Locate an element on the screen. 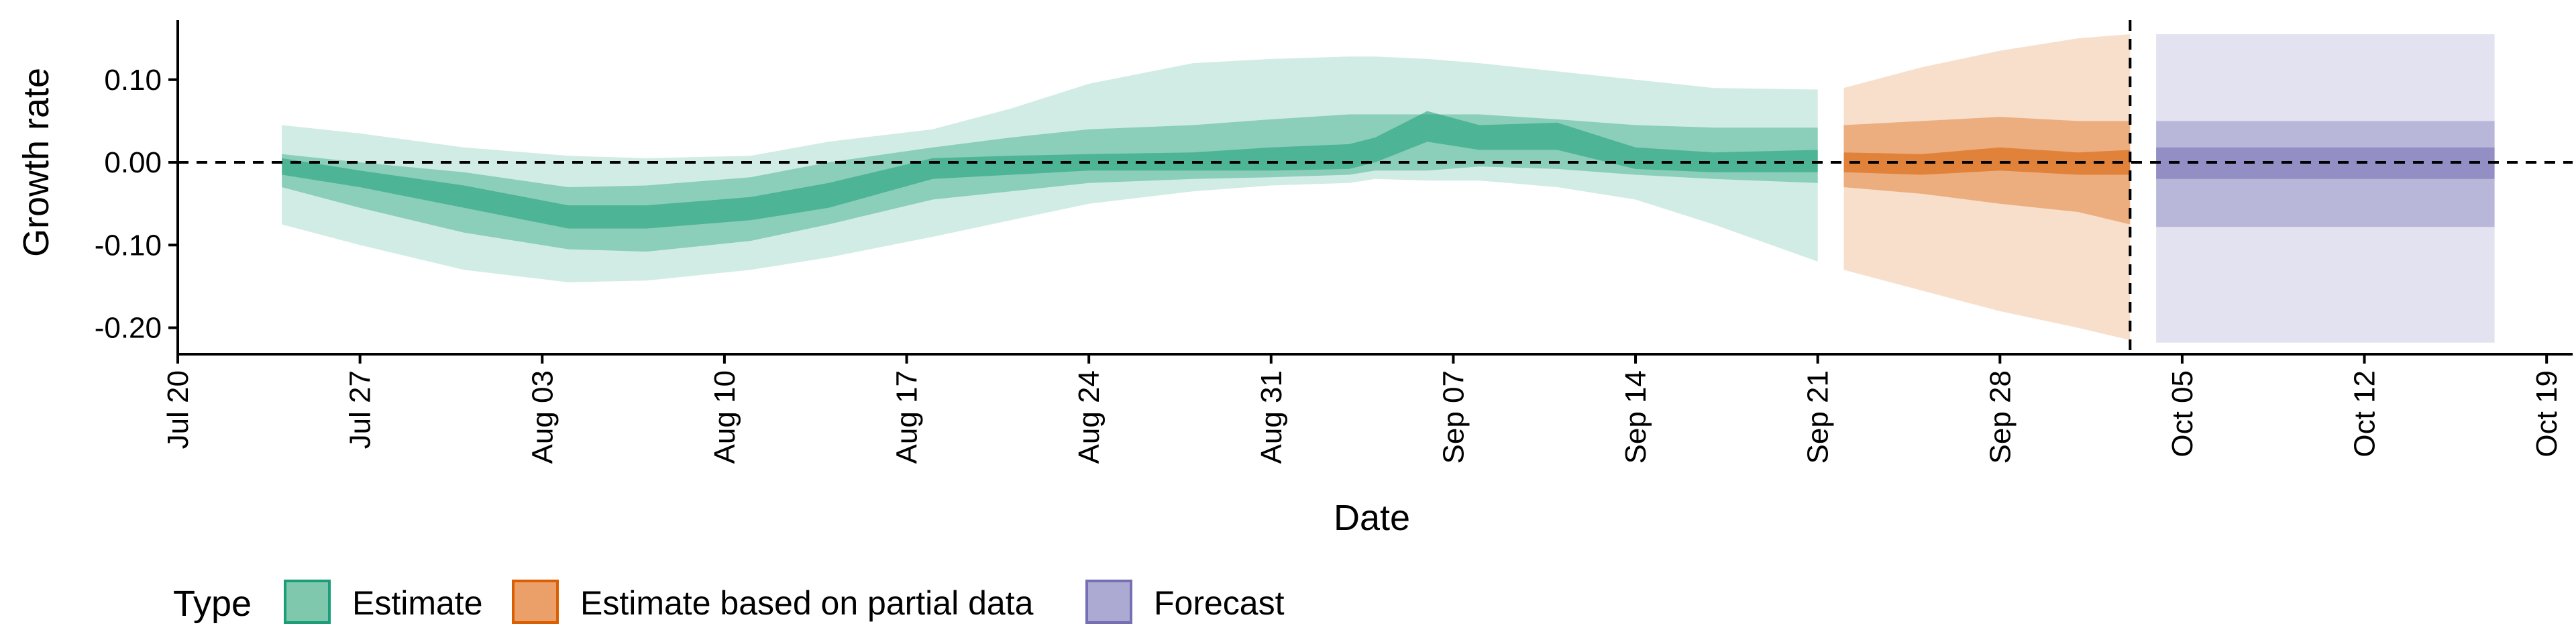  x-tick-label: Sep 28 is located at coordinates (2000, 417).